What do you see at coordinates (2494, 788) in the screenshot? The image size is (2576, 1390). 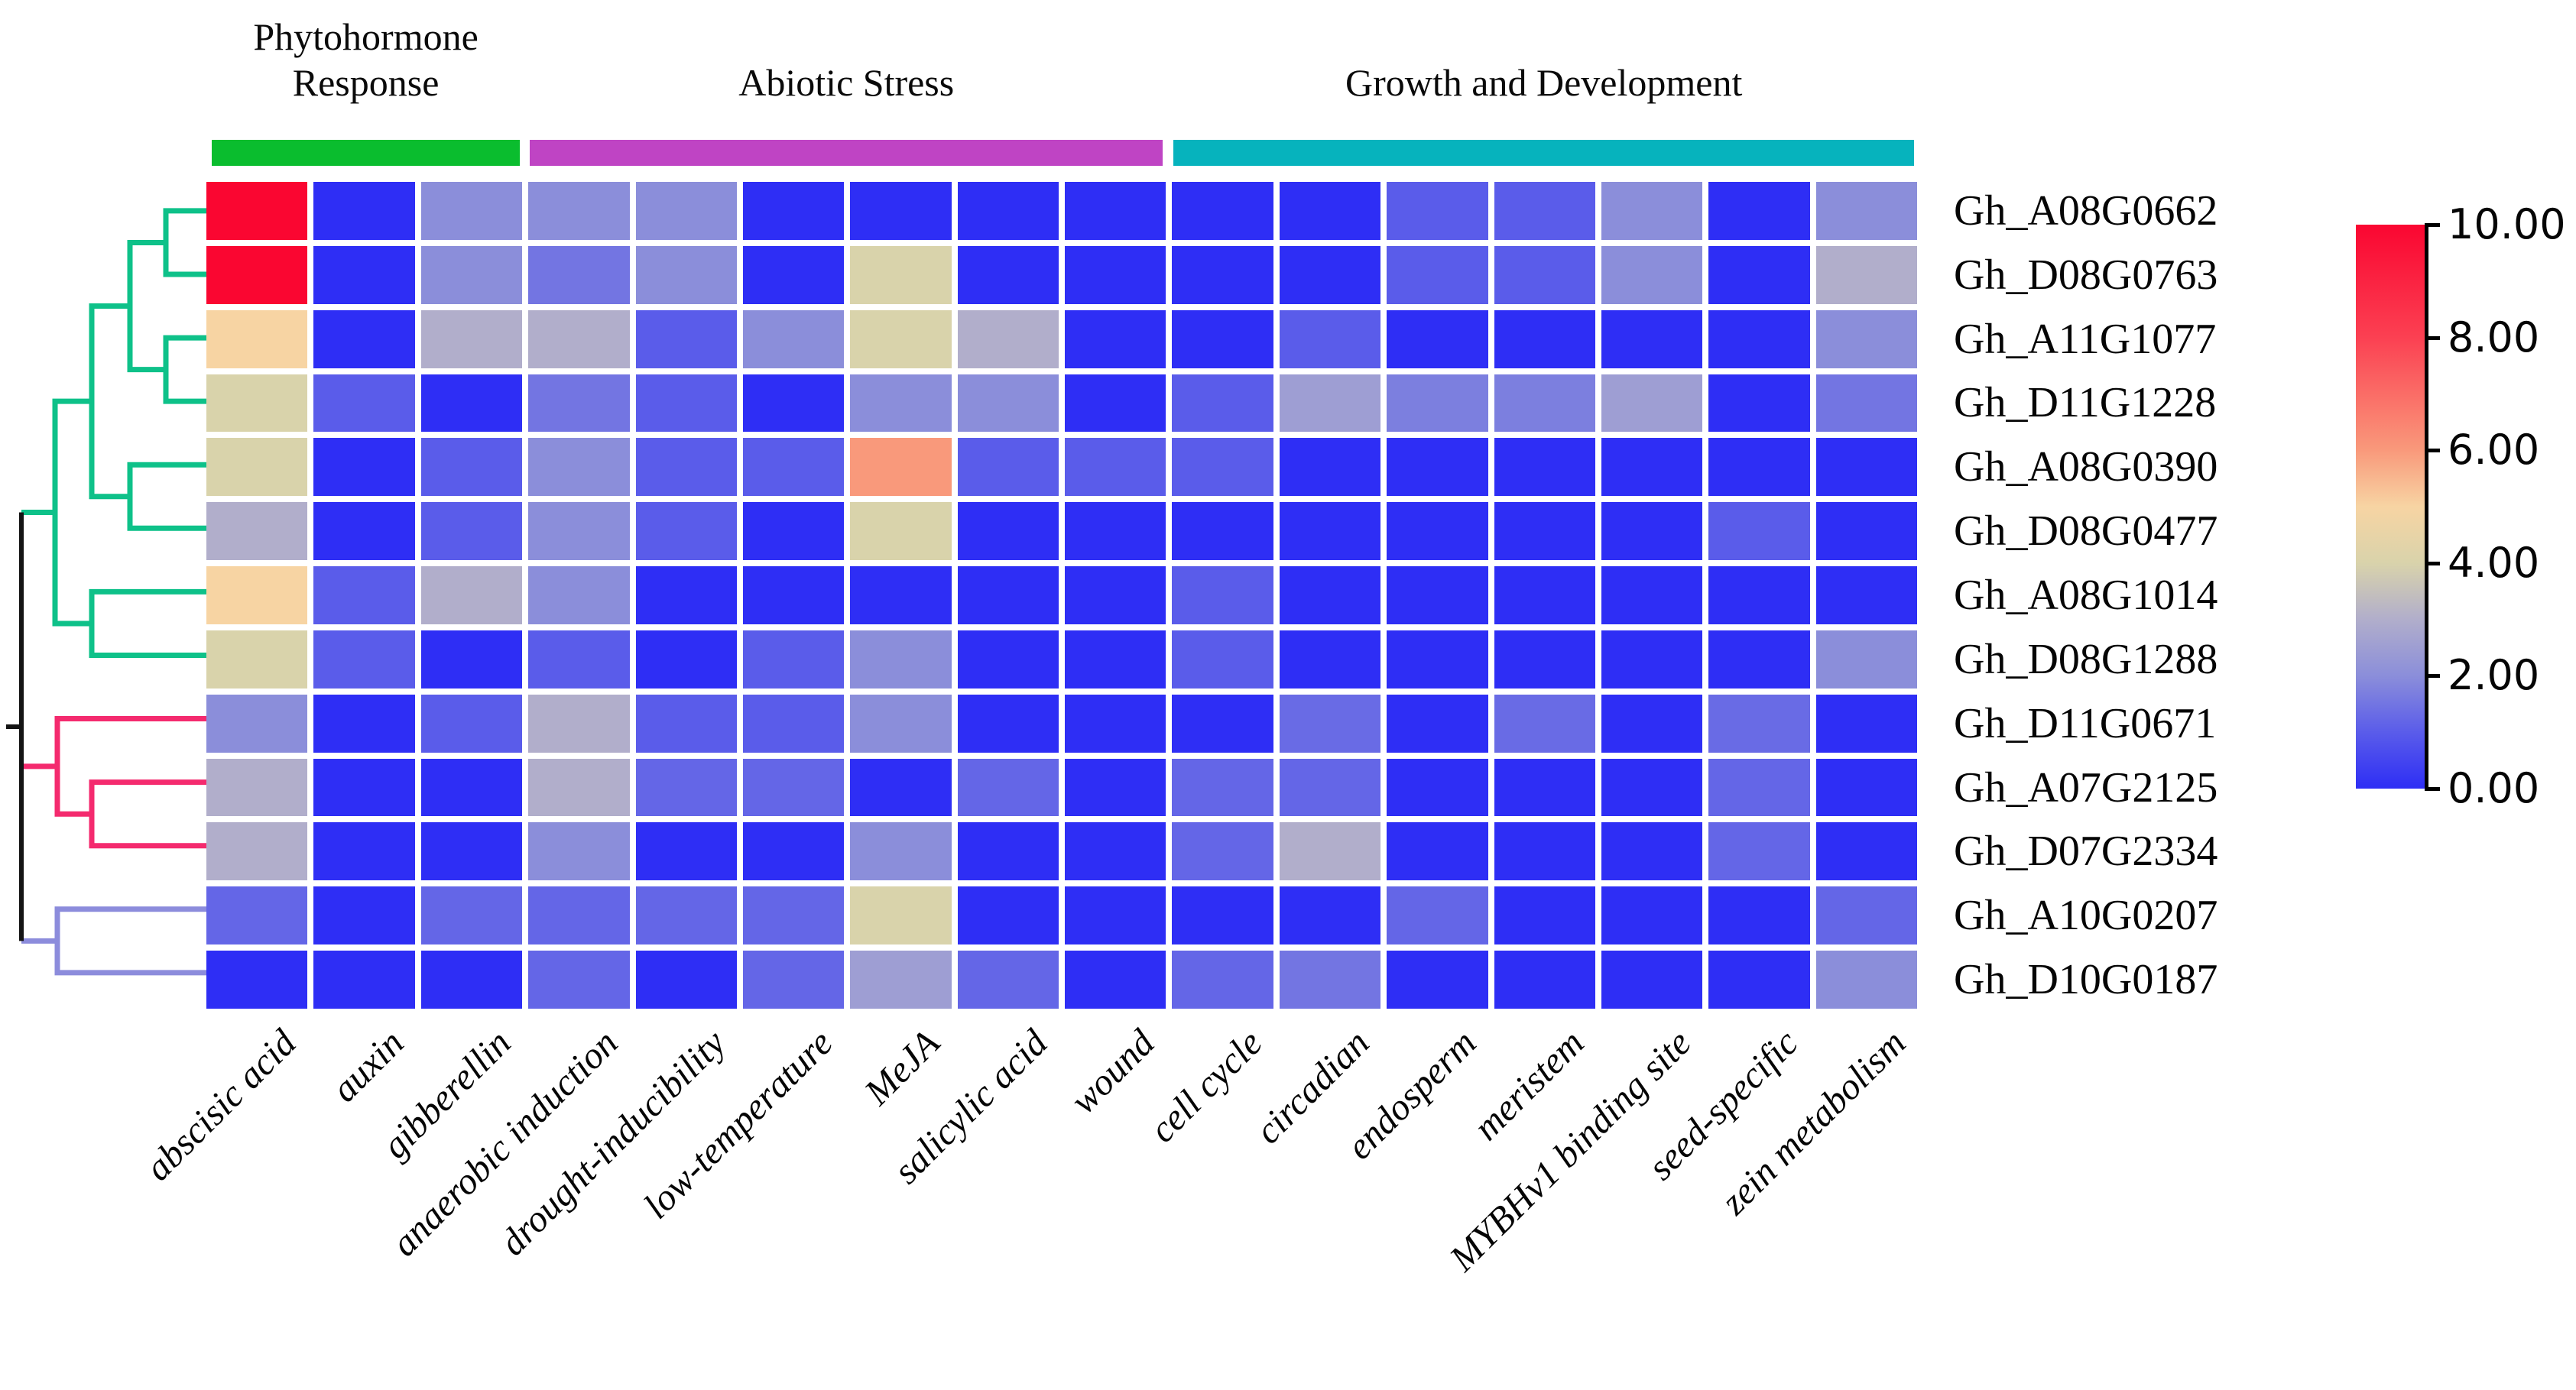 I see `colorbar-tick-label: 0.00` at bounding box center [2494, 788].